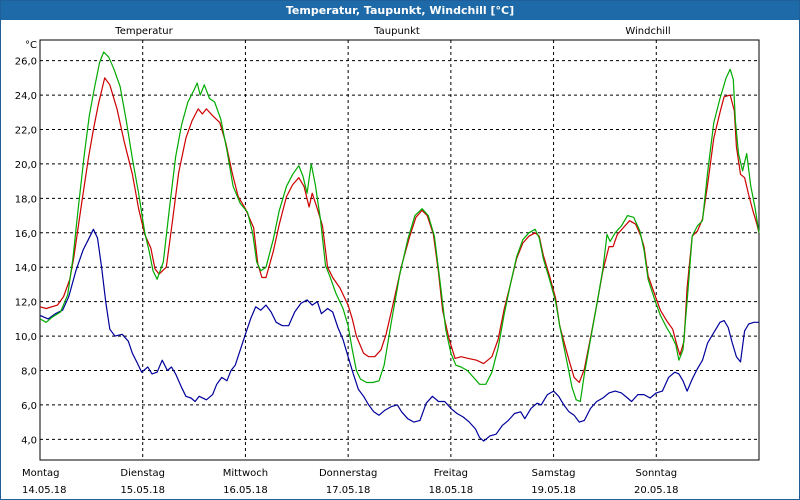 This screenshot has width=800, height=500. What do you see at coordinates (26, 62) in the screenshot?
I see `y-tick-label: 26,0` at bounding box center [26, 62].